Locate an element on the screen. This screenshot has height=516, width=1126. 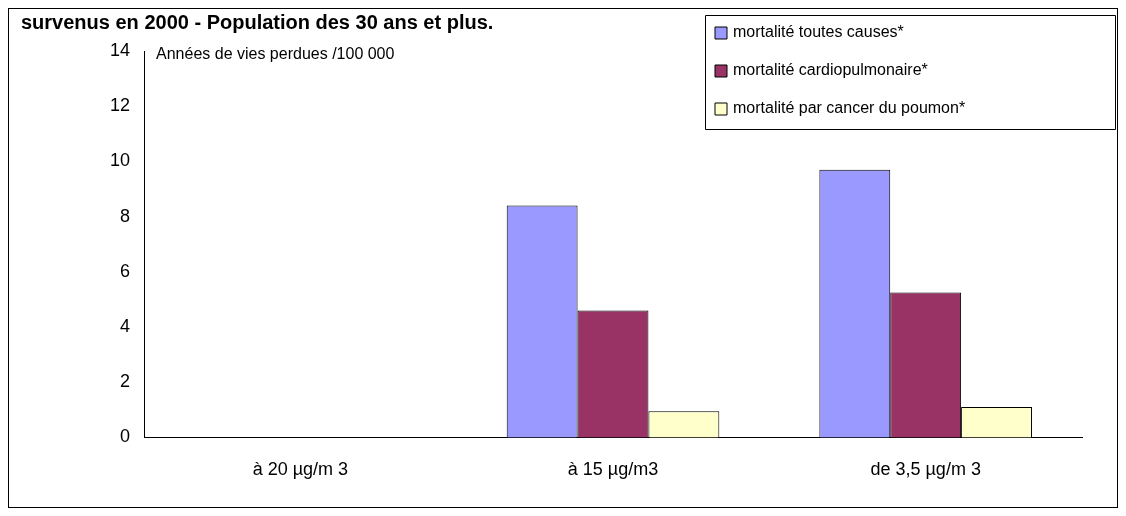
y-tick-label: 14 is located at coordinates (120, 49).